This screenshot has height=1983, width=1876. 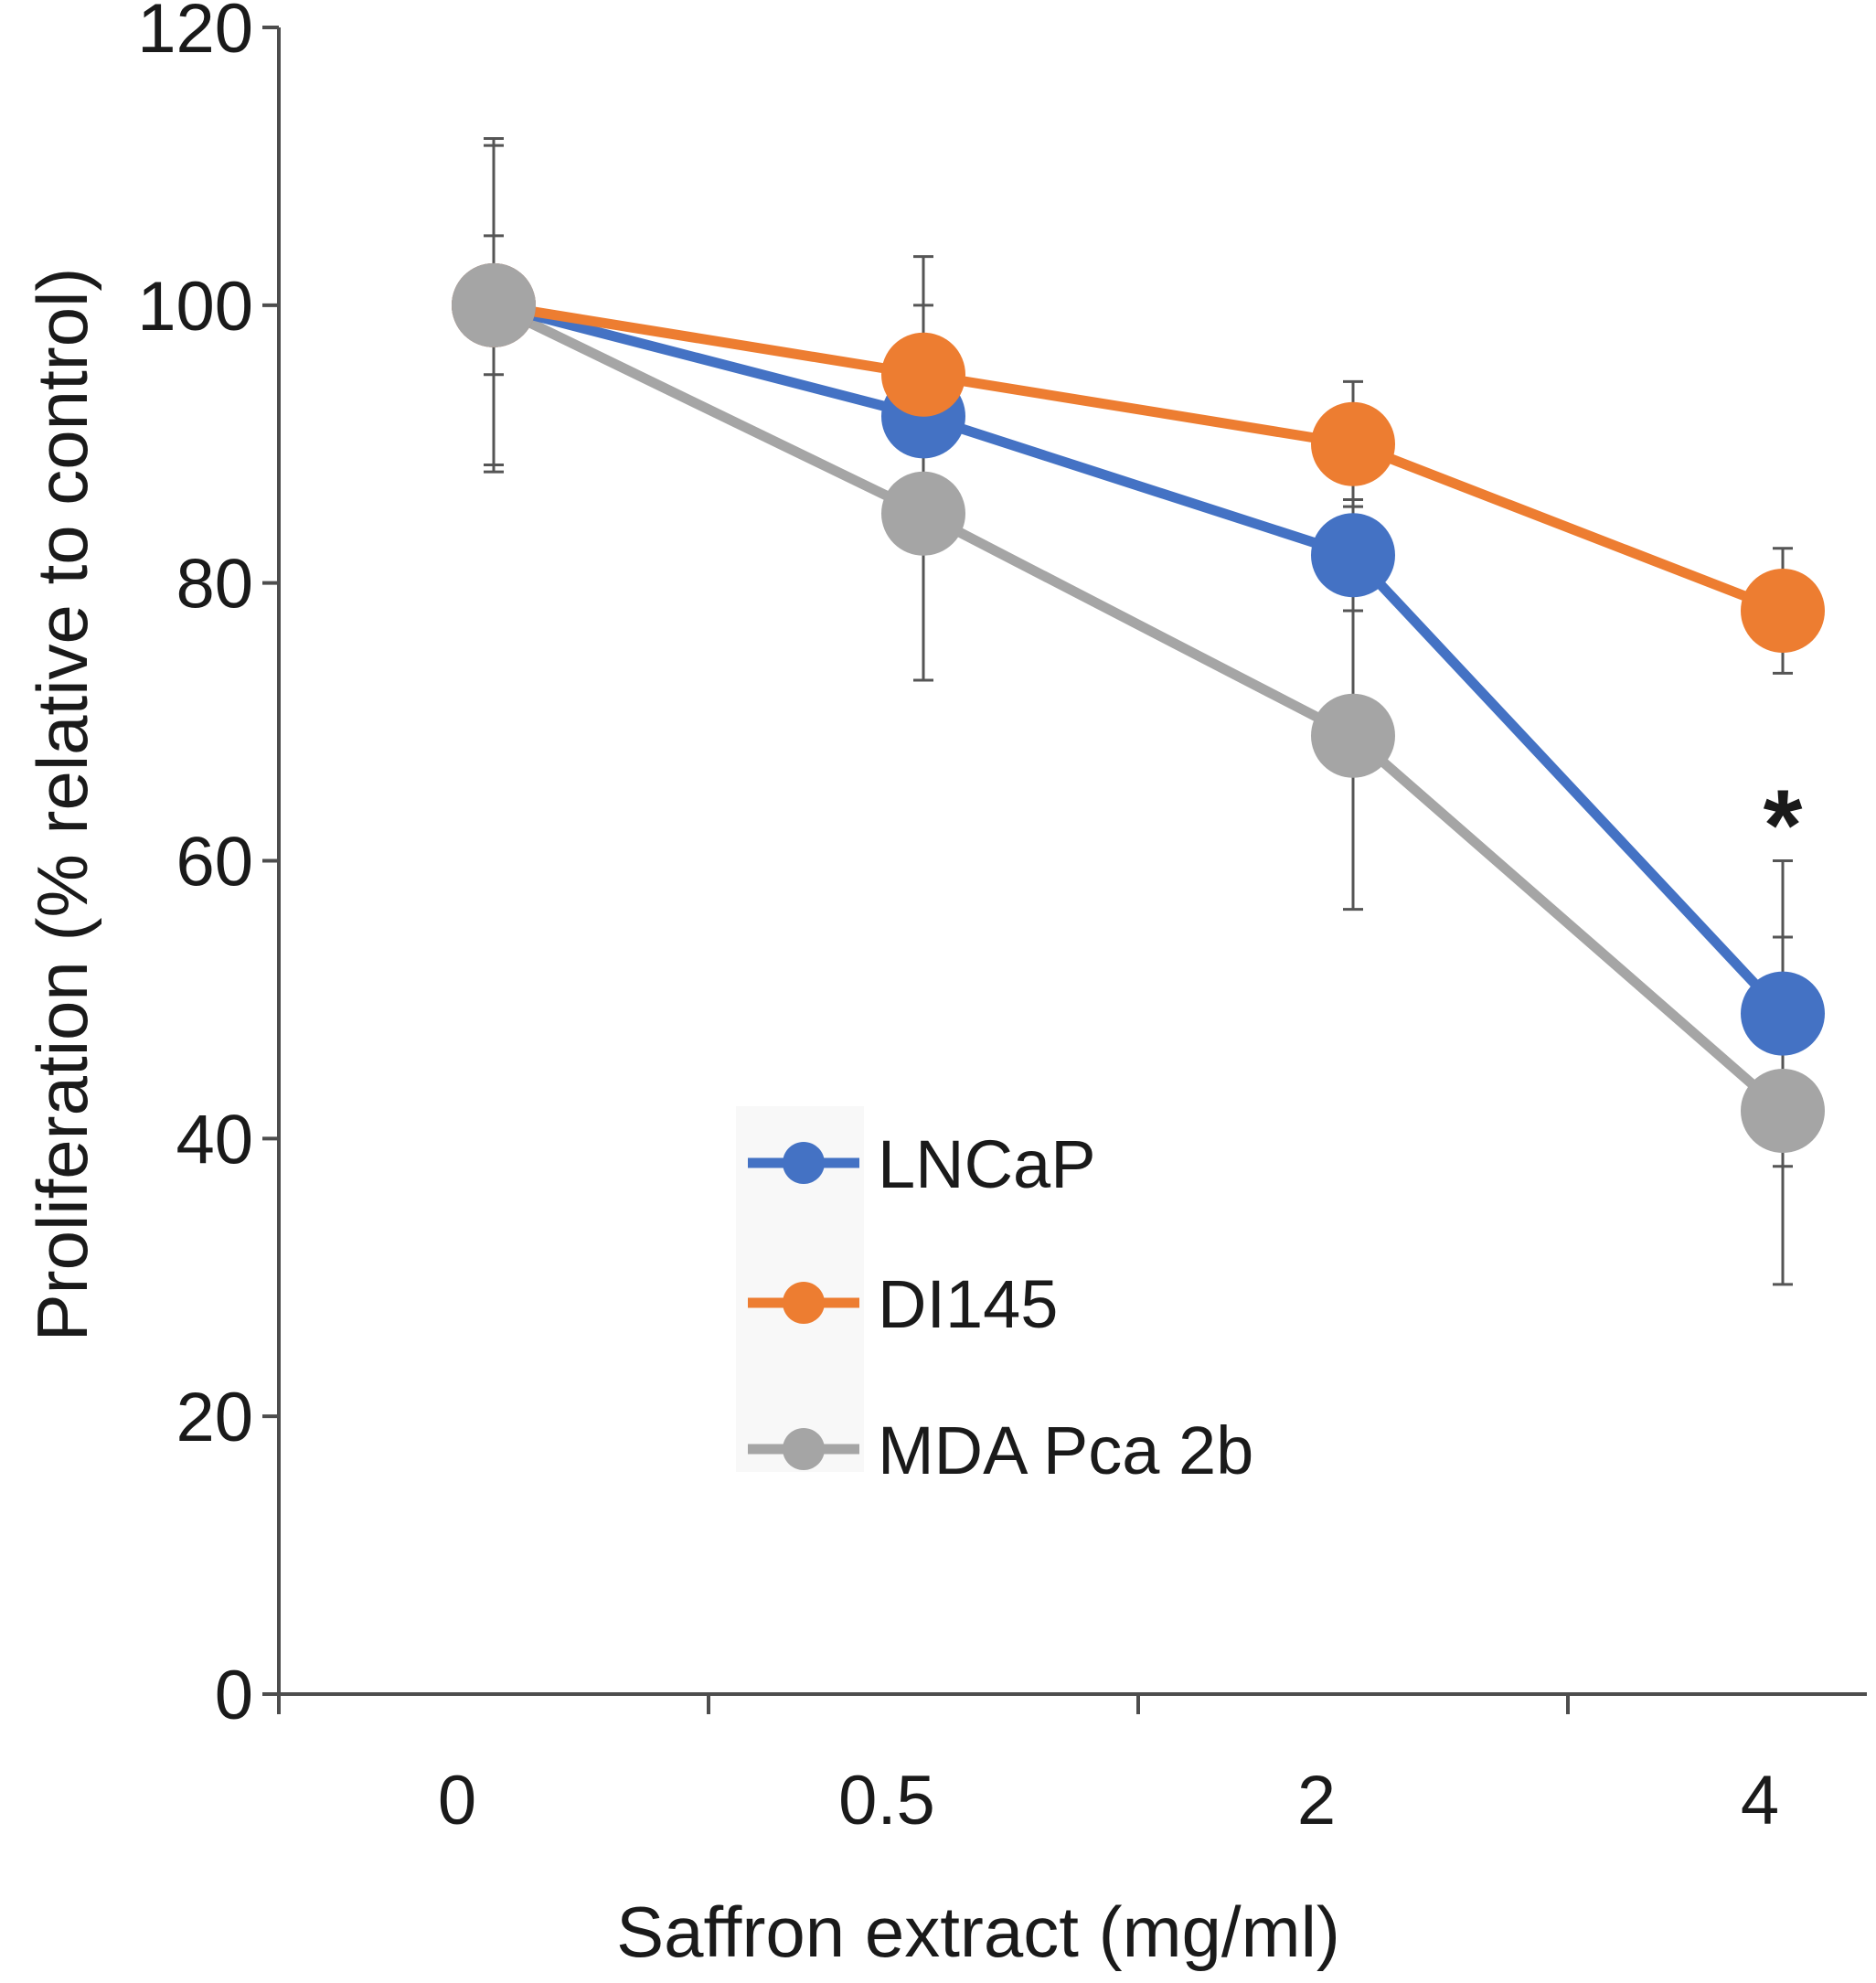 What do you see at coordinates (804, 1303) in the screenshot?
I see `legend-marker-di145` at bounding box center [804, 1303].